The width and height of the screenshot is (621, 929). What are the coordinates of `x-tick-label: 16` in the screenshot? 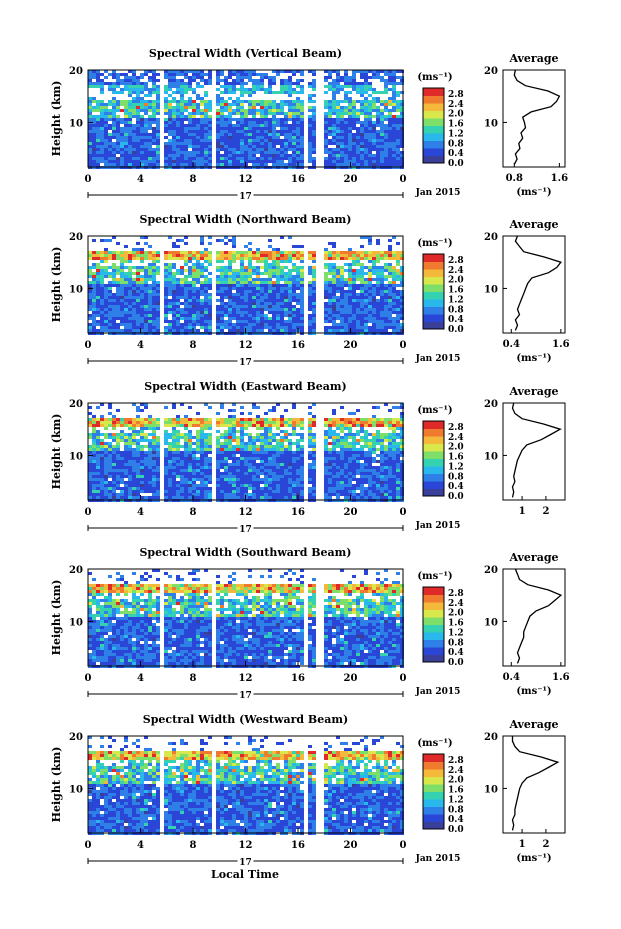 It's located at (298, 512).